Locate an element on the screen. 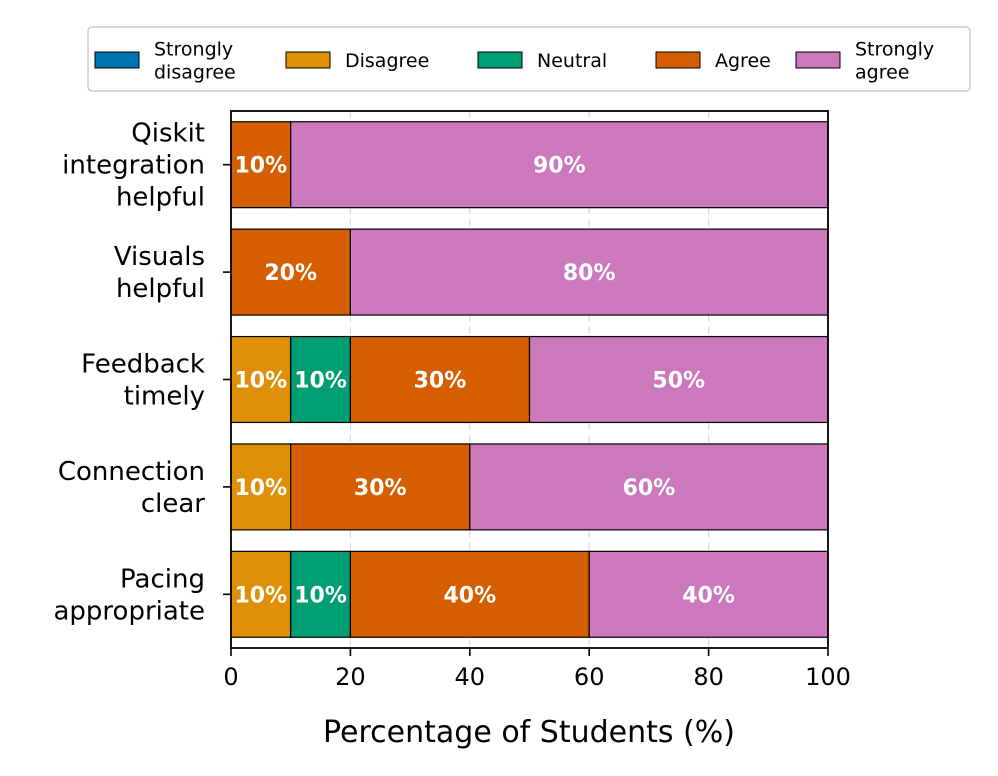 The width and height of the screenshot is (998, 776). legend-label-disagree: Disagree is located at coordinates (387, 61).